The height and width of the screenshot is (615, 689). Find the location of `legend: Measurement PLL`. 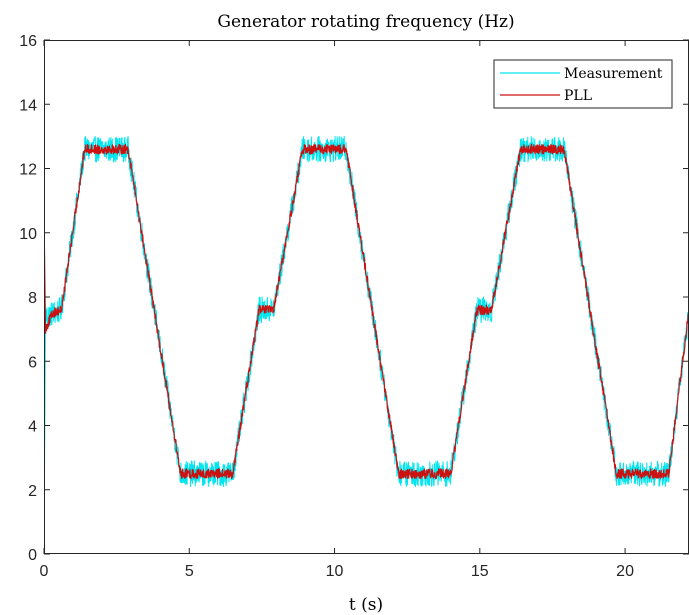

legend: Measurement PLL is located at coordinates (583, 84).